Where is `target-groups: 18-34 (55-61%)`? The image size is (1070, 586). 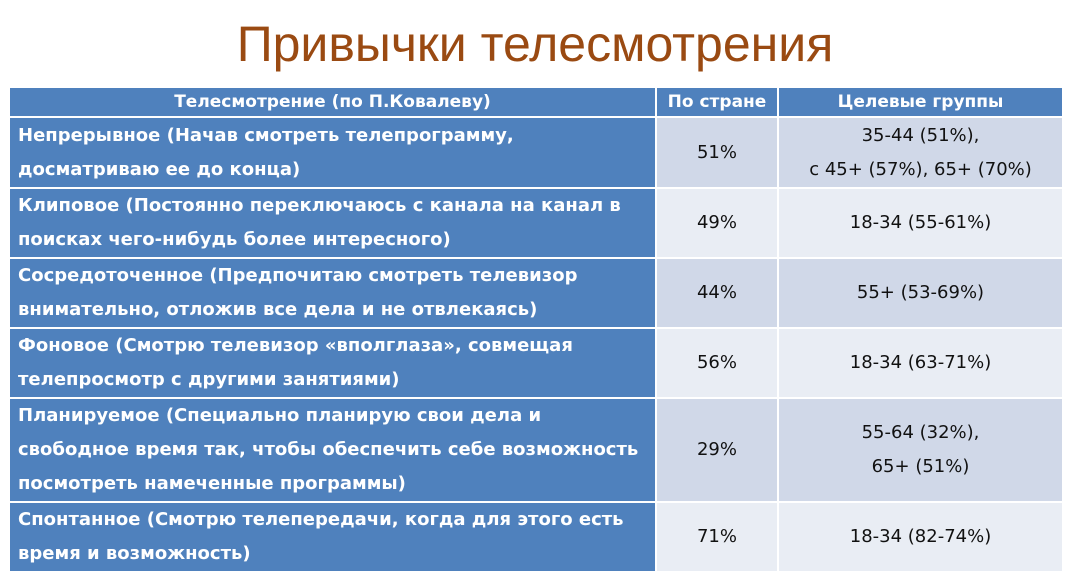 target-groups: 18-34 (55-61%) is located at coordinates (920, 223).